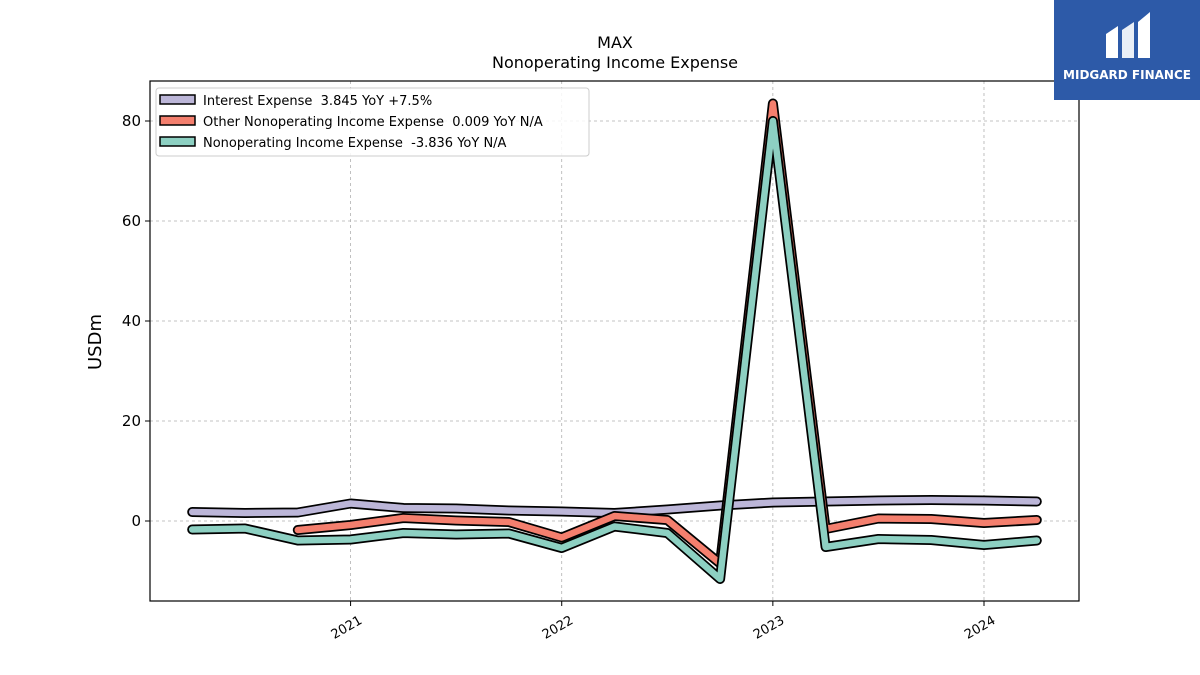 This screenshot has width=1200, height=675. What do you see at coordinates (131, 421) in the screenshot?
I see `y-tick-label: 20` at bounding box center [131, 421].